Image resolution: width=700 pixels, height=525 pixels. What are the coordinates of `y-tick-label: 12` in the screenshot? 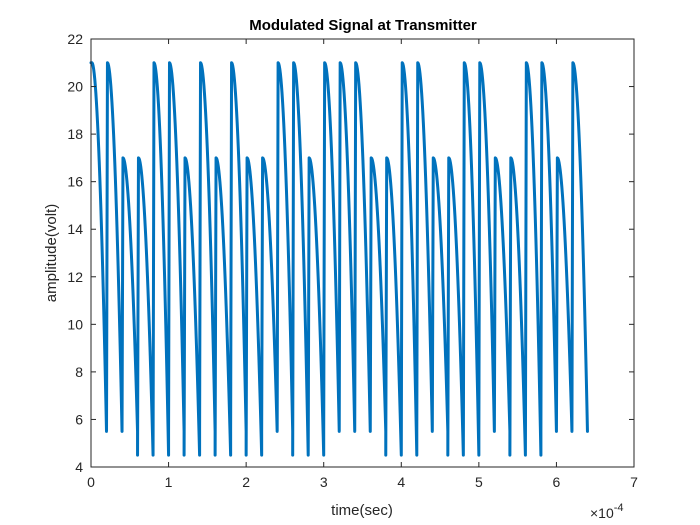 It's located at (75, 277).